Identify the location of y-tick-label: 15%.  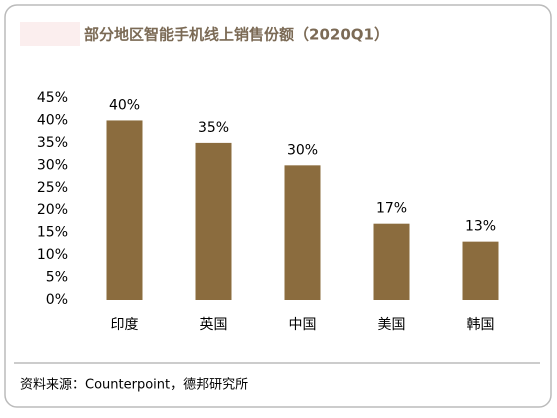
(52, 233).